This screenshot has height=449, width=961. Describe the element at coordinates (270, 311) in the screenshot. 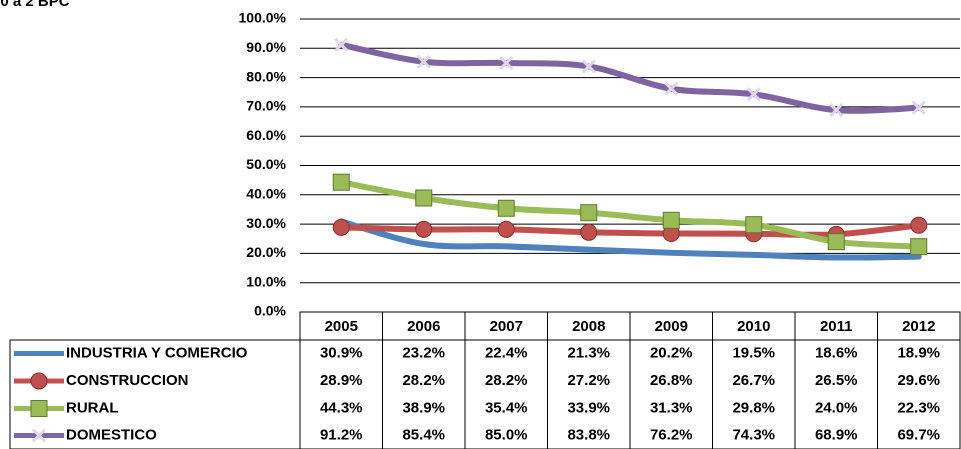

I see `y-tick-label: 0.0%` at that location.